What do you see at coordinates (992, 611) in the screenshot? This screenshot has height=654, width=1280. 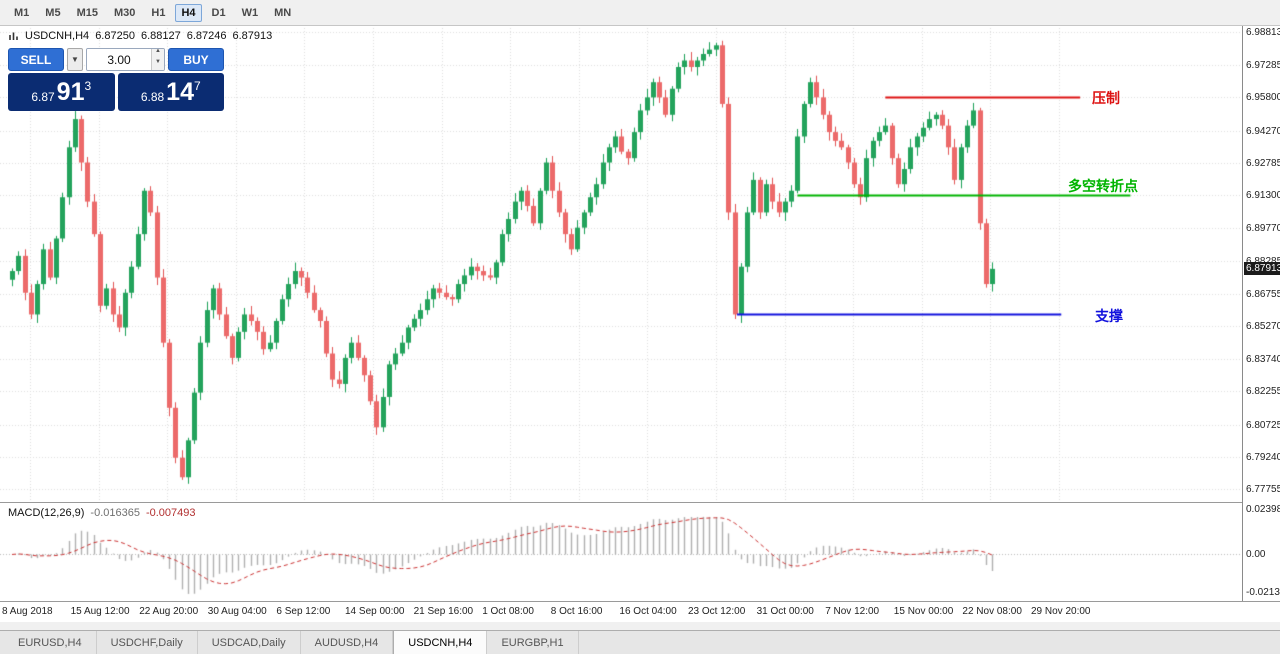 I see `time-axis-label: 22 Nov 08:00` at bounding box center [992, 611].